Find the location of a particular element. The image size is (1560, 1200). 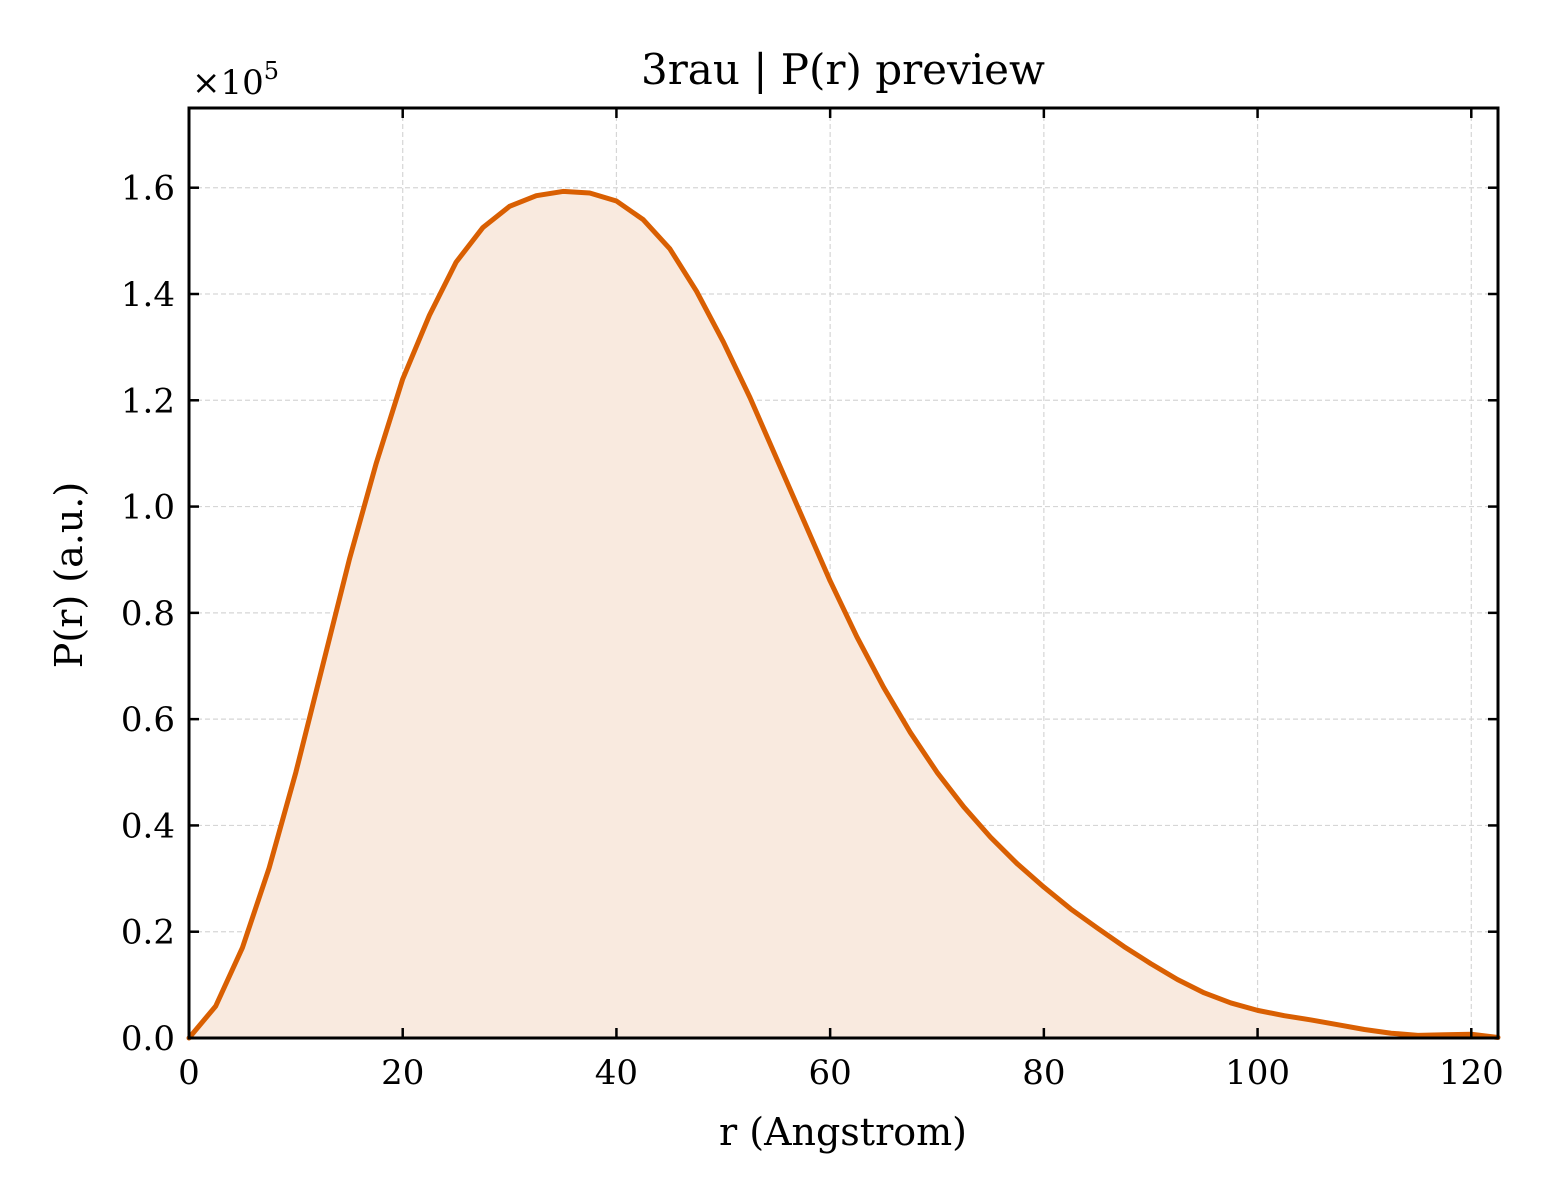

x-tick-label: 100 is located at coordinates (1257, 1073).